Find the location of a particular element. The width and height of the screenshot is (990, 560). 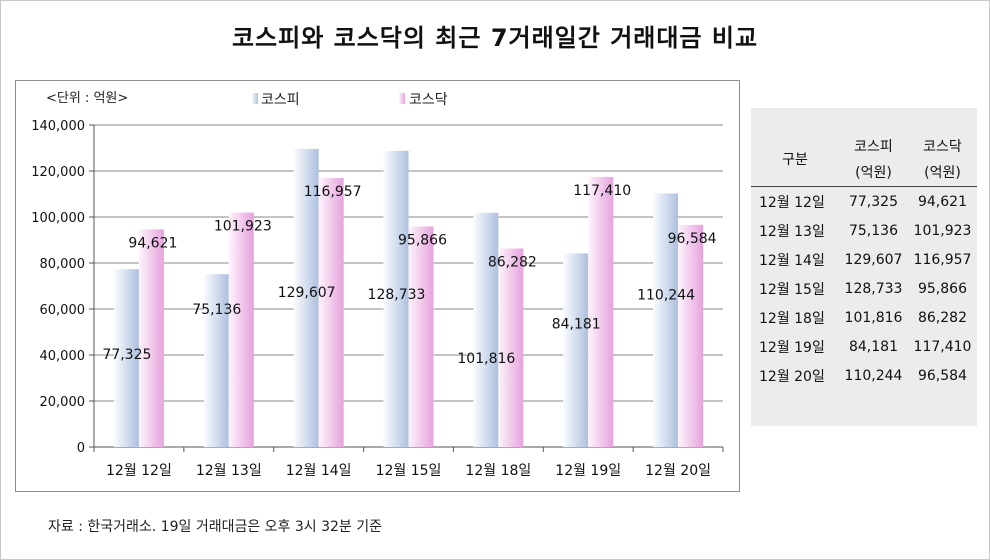

y-tick-label: 20,000 is located at coordinates (63, 402).